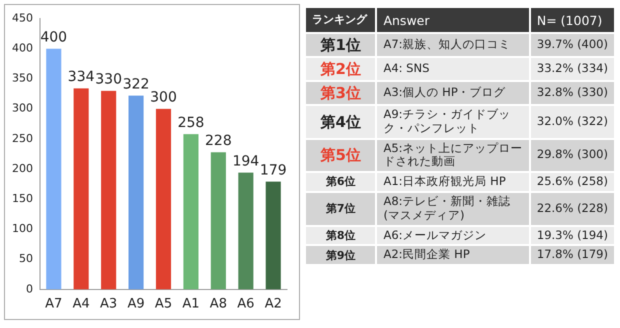 The image size is (620, 328). I want to click on y-tick-label: 350, so click(22, 78).